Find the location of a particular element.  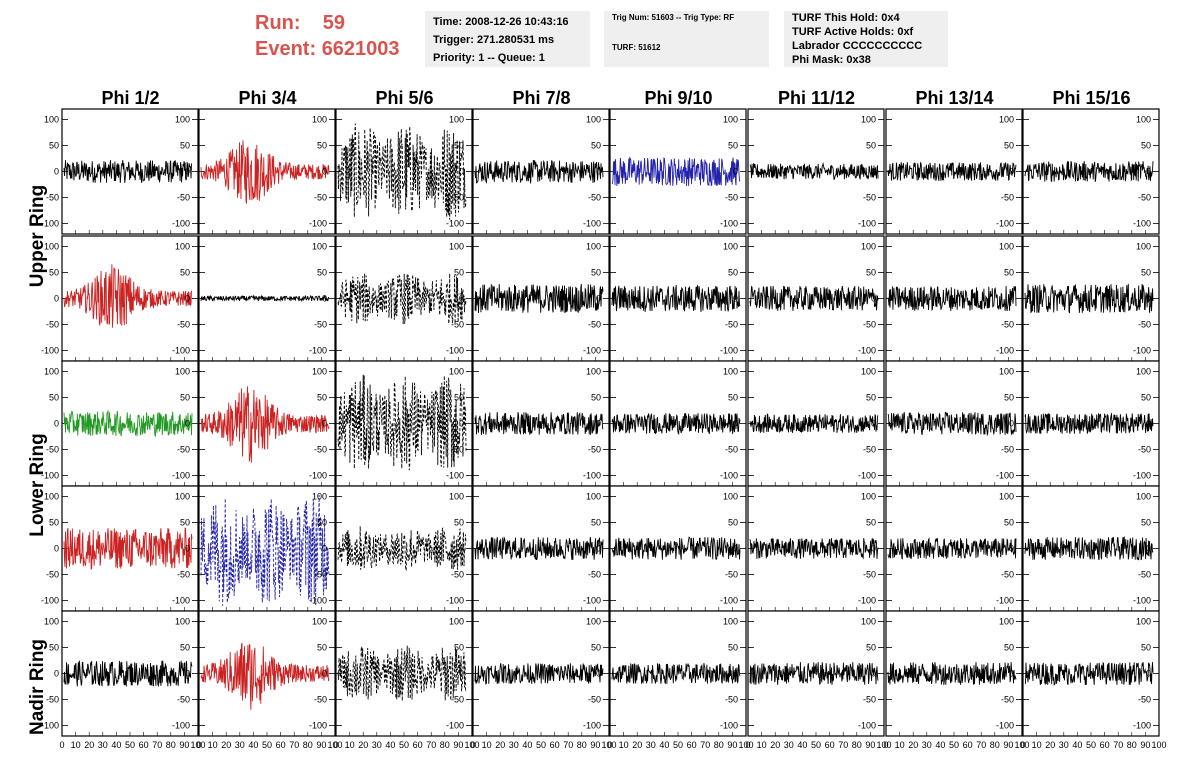

x-tick-c3-8: 80 is located at coordinates (445, 745).